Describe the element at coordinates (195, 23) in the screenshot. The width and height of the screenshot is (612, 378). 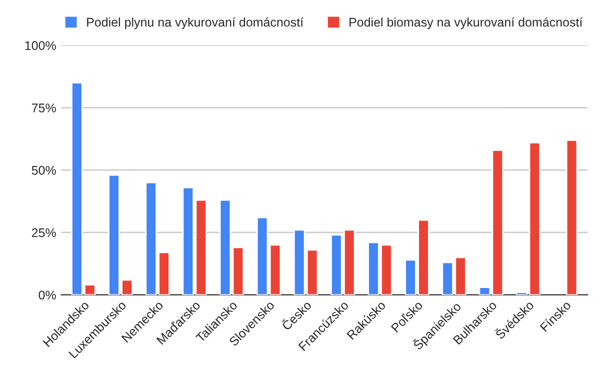
I see `legend-label: Podiel plynu na vykurovaní domácností` at that location.